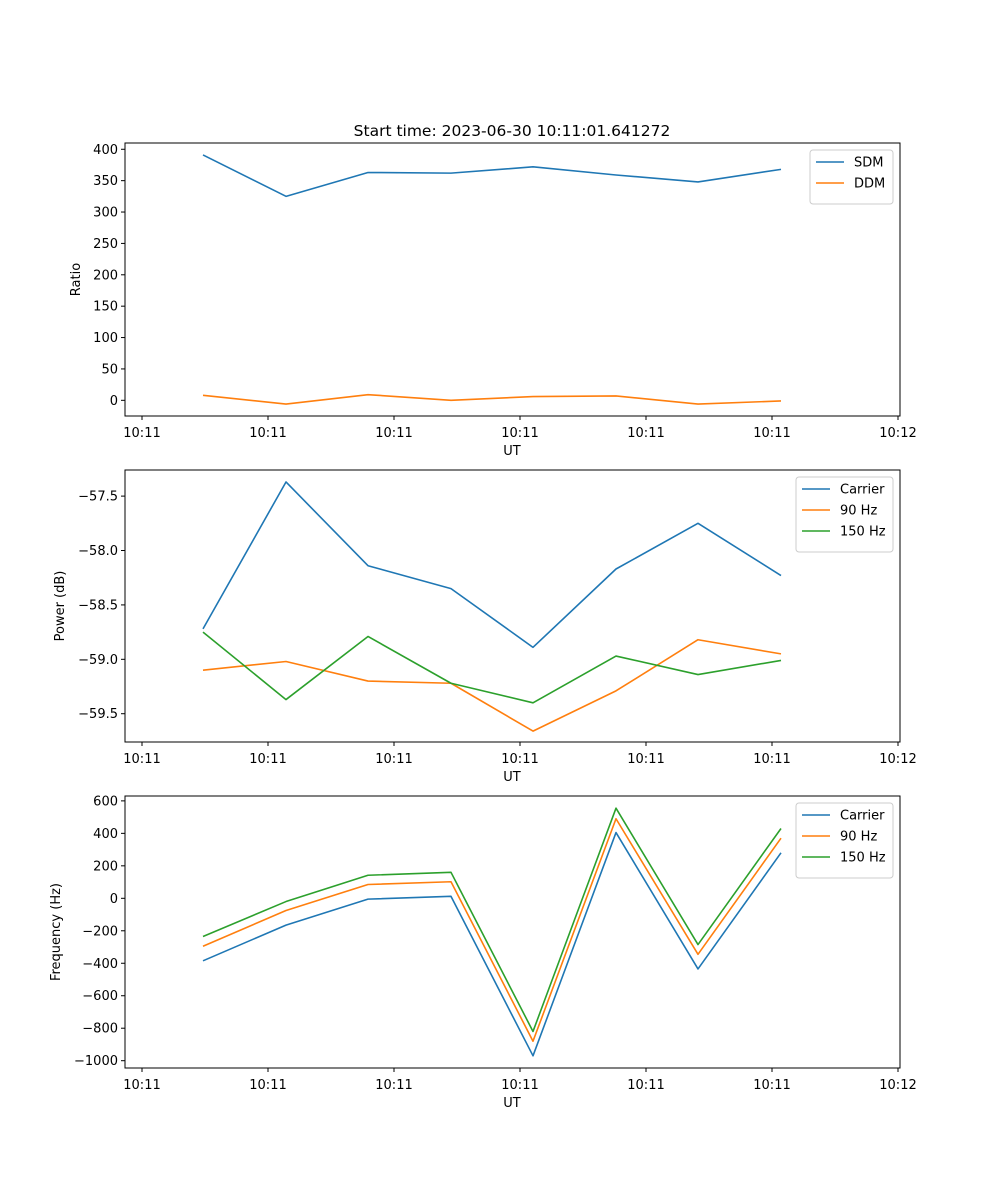 The width and height of the screenshot is (1000, 1200). Describe the element at coordinates (105, 338) in the screenshot. I see `y-tick-label: 100` at that location.